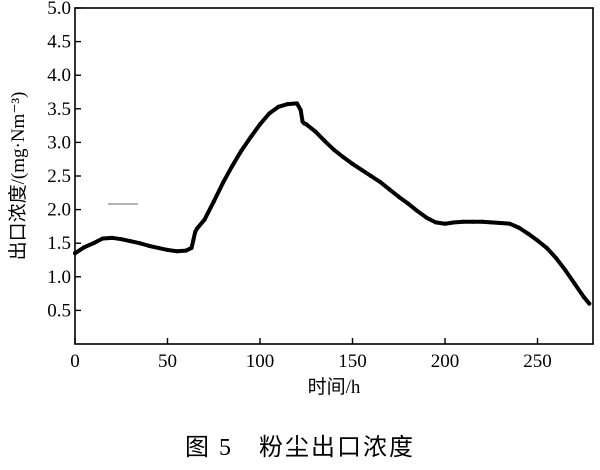 This screenshot has width=600, height=470. I want to click on x-tick-label: 250, so click(537, 361).